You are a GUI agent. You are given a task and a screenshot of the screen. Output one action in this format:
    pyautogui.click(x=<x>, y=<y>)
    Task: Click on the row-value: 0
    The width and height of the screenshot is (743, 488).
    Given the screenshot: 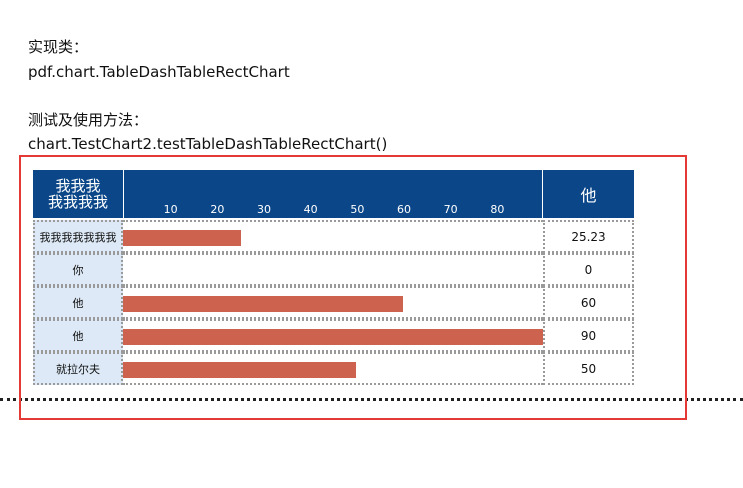 What is the action you would take?
    pyautogui.click(x=588, y=269)
    